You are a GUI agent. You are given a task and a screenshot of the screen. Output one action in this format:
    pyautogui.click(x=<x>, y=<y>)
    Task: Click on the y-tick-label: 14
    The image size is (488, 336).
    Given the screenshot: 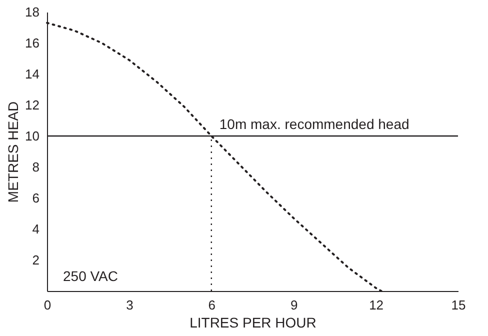 What is the action you would take?
    pyautogui.click(x=32, y=74)
    